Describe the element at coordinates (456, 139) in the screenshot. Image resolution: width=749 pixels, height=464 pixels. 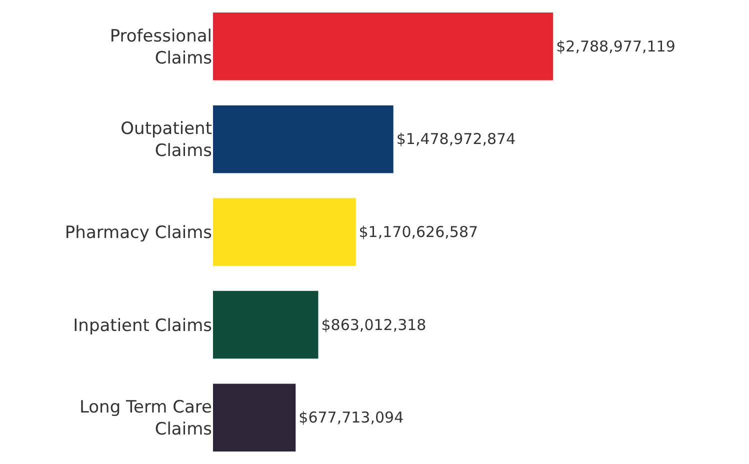
I see `data-label: $1,478,972,874` at that location.